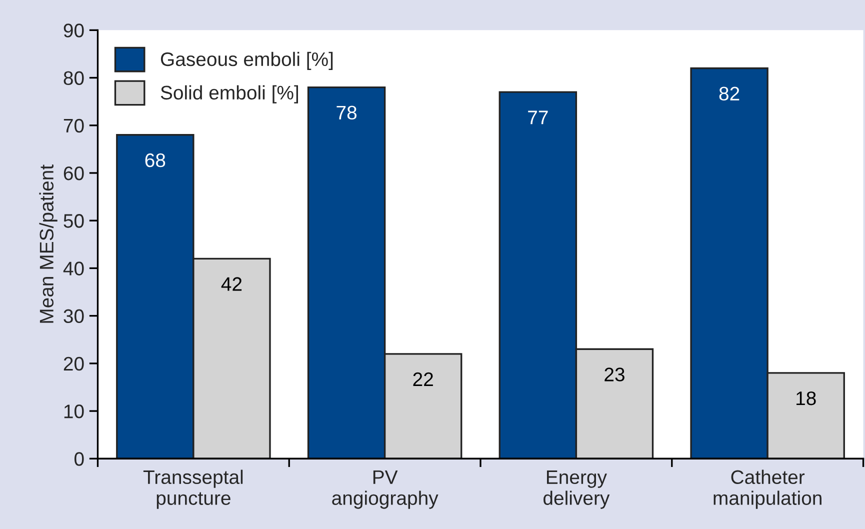 The height and width of the screenshot is (529, 865). Describe the element at coordinates (538, 117) in the screenshot. I see `data-label: 77` at that location.